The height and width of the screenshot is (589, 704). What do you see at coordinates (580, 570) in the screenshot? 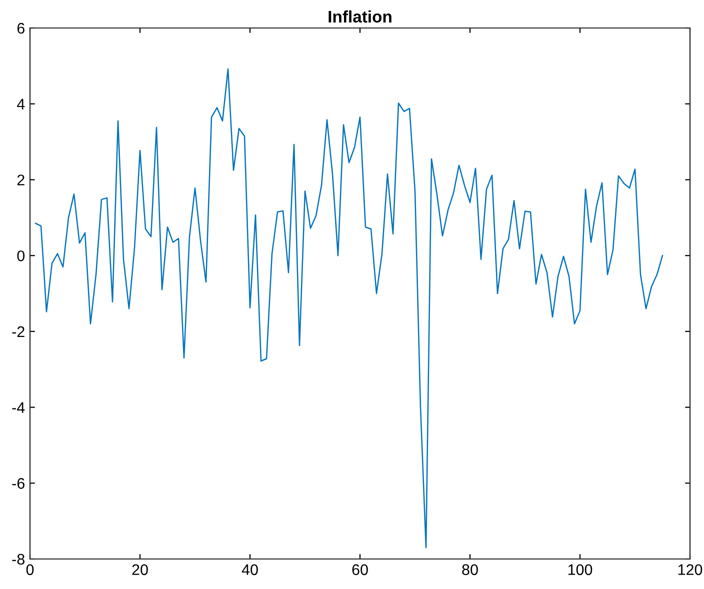
I see `x-tick-label: 100` at bounding box center [580, 570].